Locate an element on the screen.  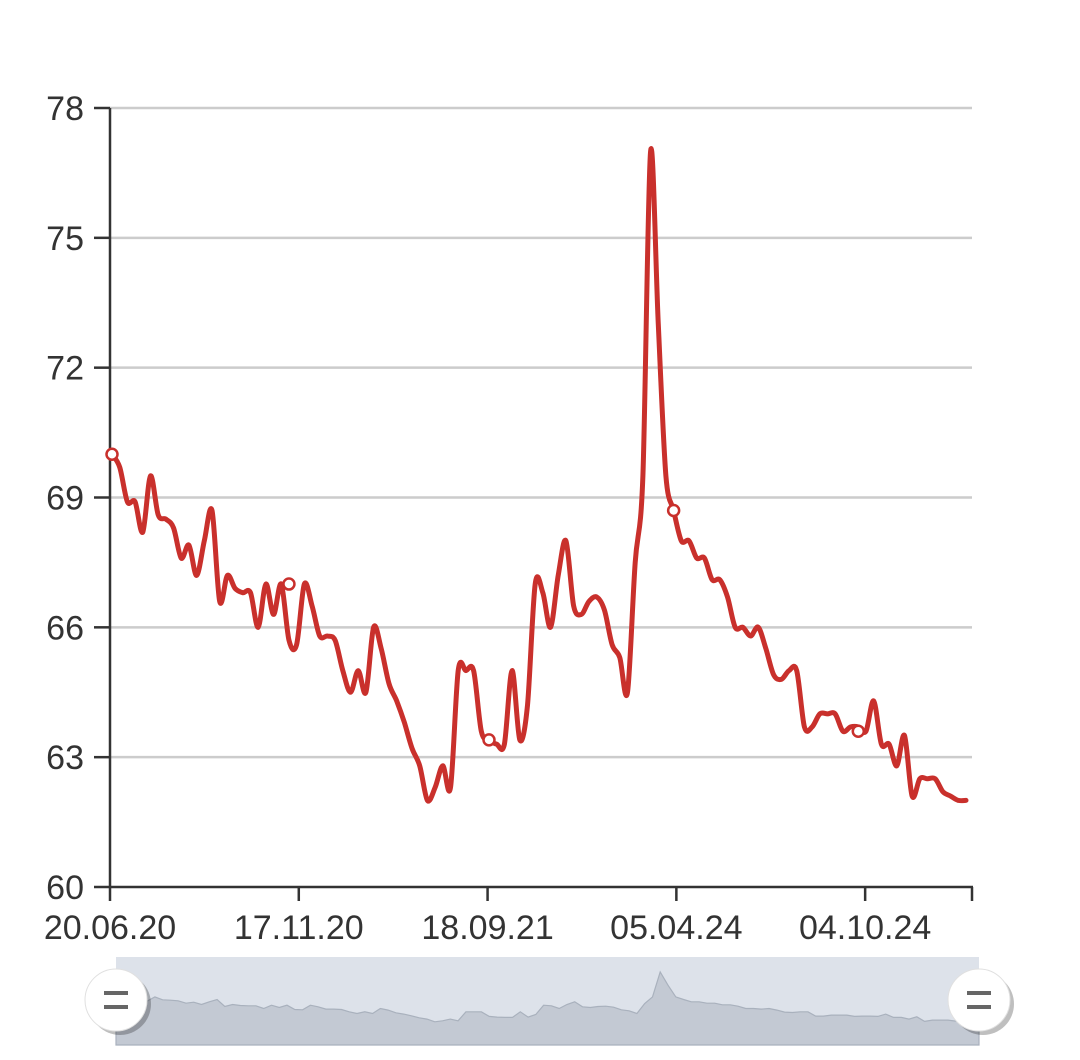
navigator-series-area is located at coordinates (547, 1008).